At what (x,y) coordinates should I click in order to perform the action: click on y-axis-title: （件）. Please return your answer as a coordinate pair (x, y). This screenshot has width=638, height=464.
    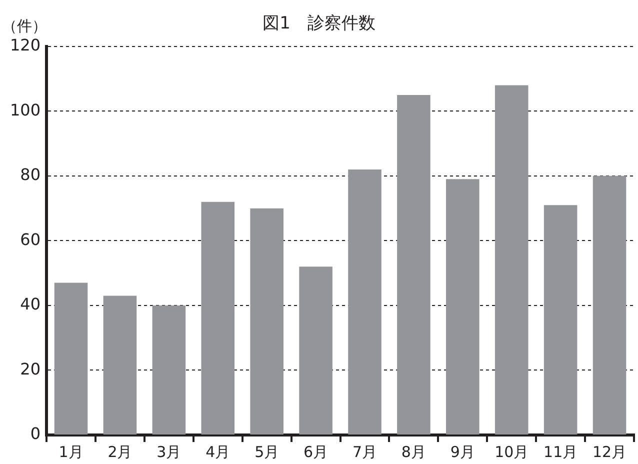
    Looking at the image, I should click on (24, 25).